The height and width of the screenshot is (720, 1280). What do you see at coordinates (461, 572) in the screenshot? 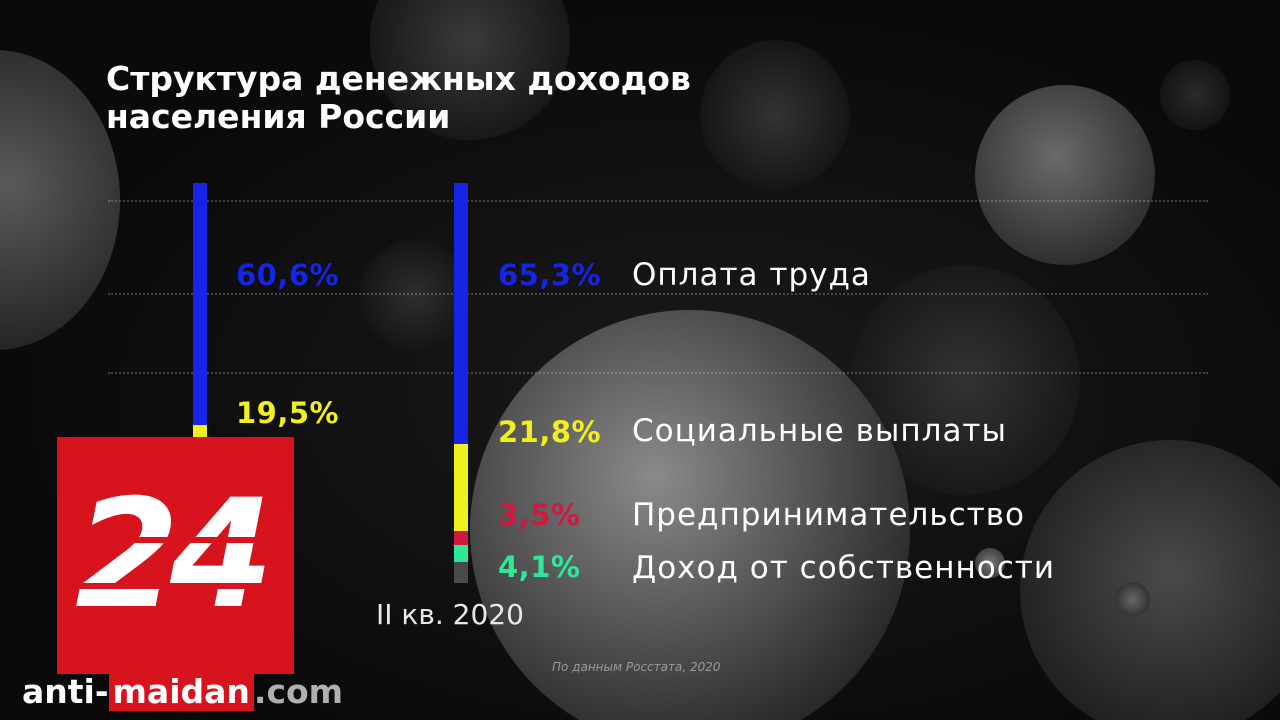
I see `bar-segment-remainder` at bounding box center [461, 572].